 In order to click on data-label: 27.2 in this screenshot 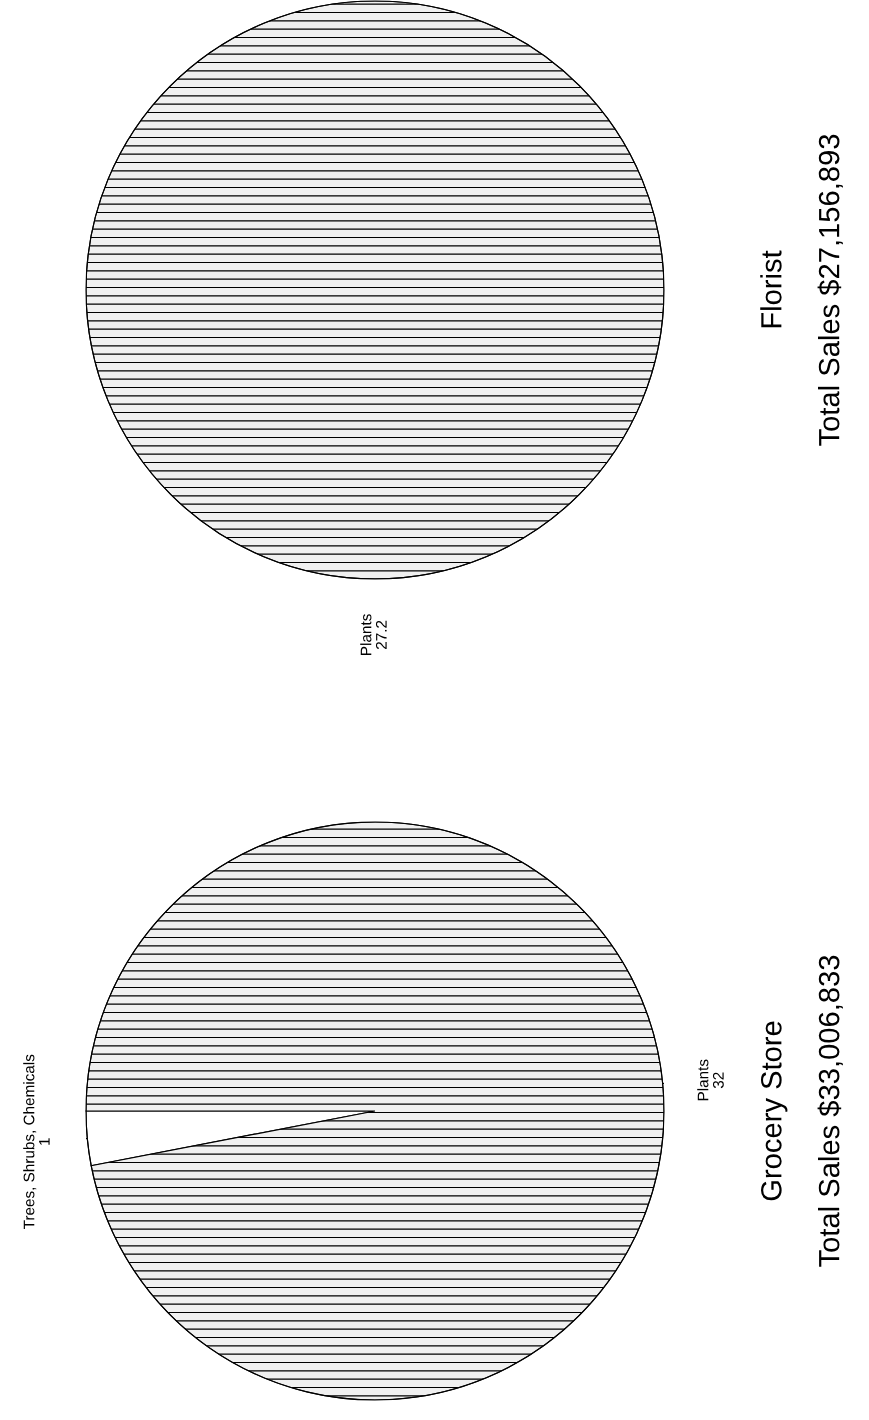, I will do `click(381, 635)`.